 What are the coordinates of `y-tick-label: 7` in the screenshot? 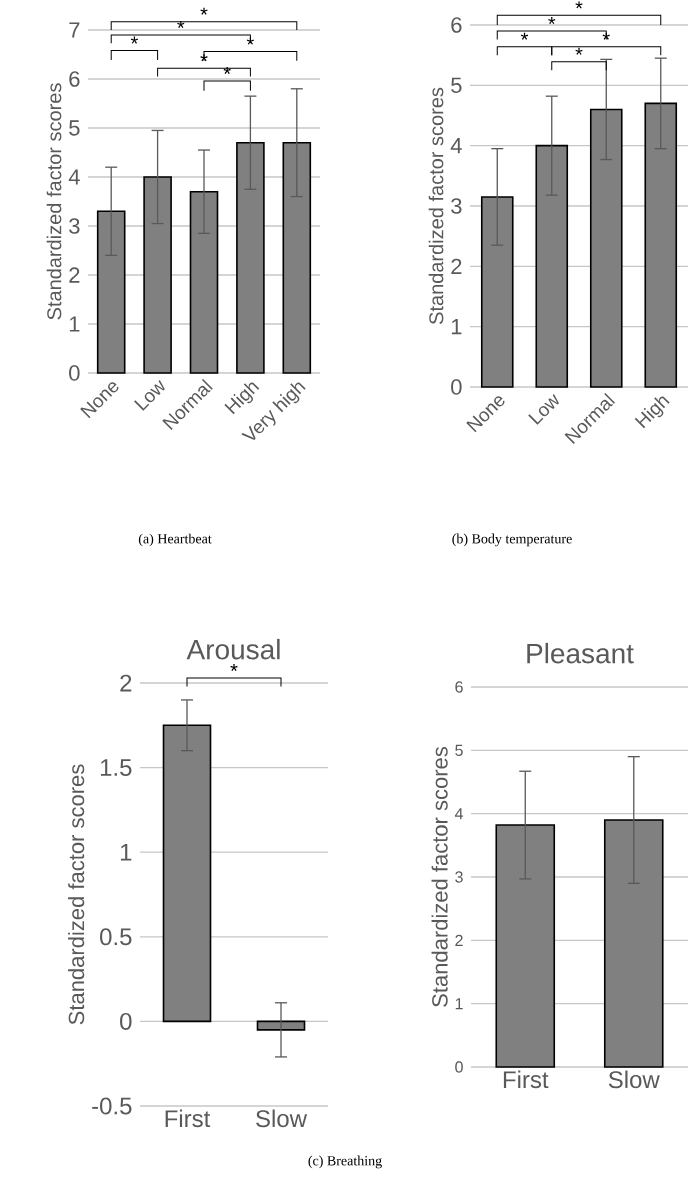 It's located at (74, 30).